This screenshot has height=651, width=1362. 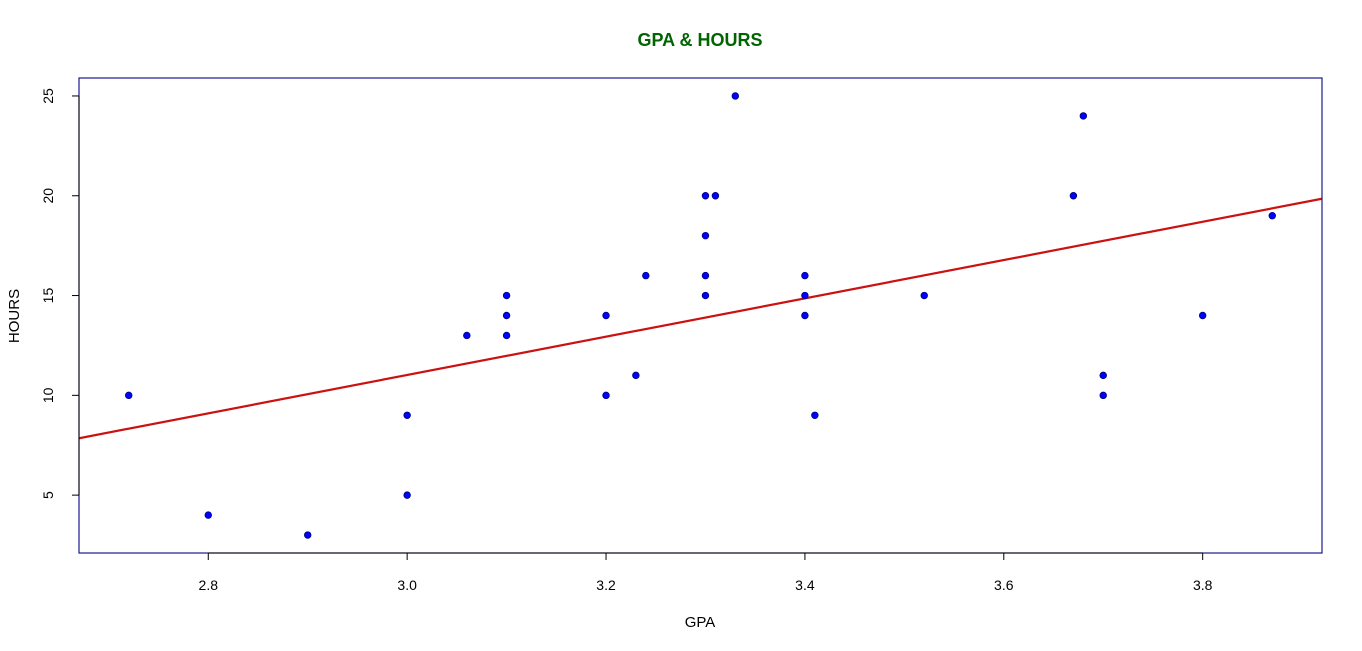 I want to click on y-tick-label: 10, so click(x=48, y=395).